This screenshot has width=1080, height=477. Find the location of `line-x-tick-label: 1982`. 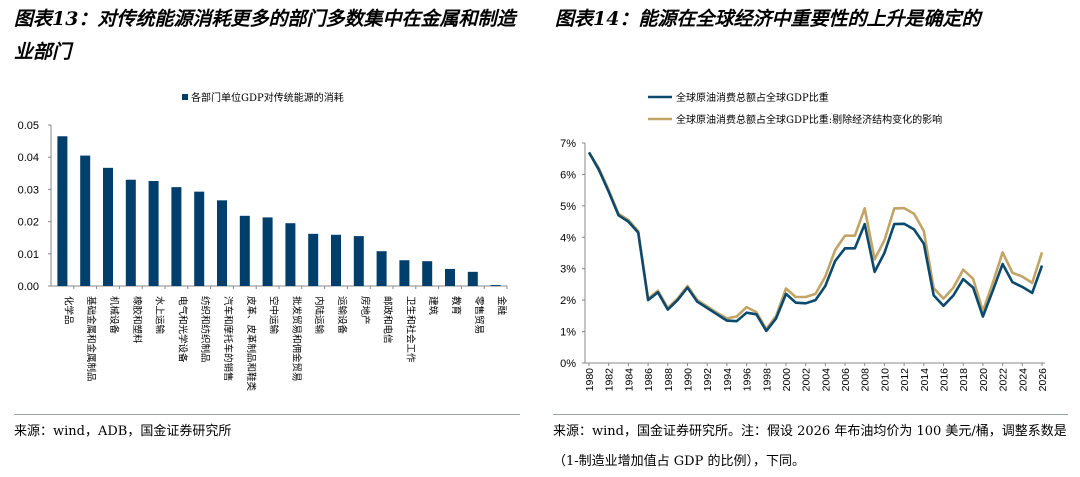

line-x-tick-label: 1982 is located at coordinates (610, 380).